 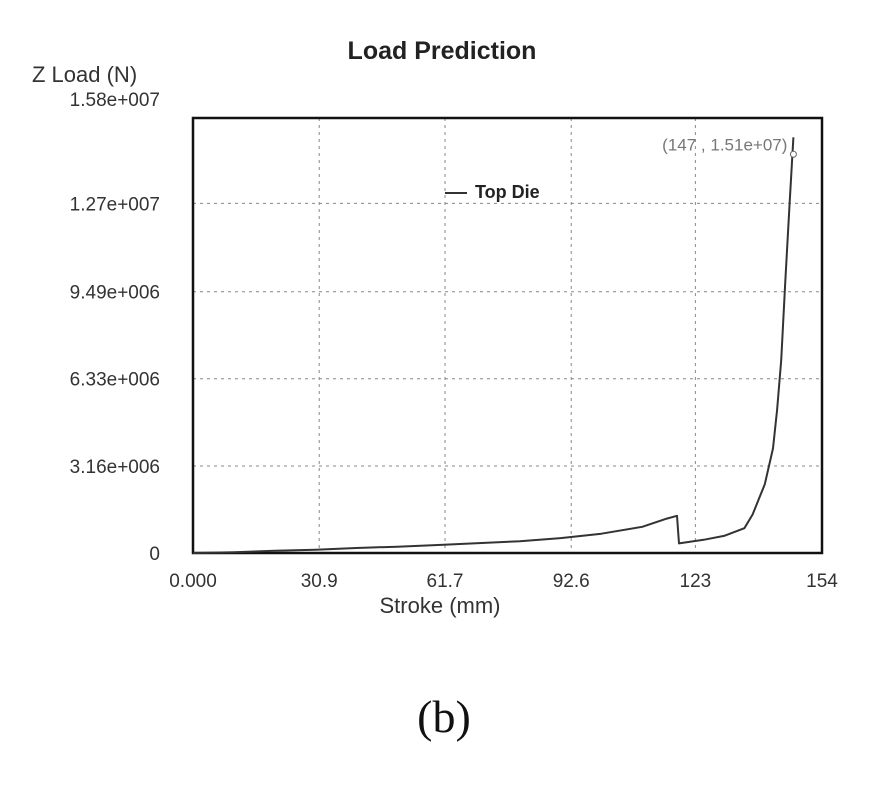 I want to click on y-tick-label: 3.16e+006, so click(x=115, y=467).